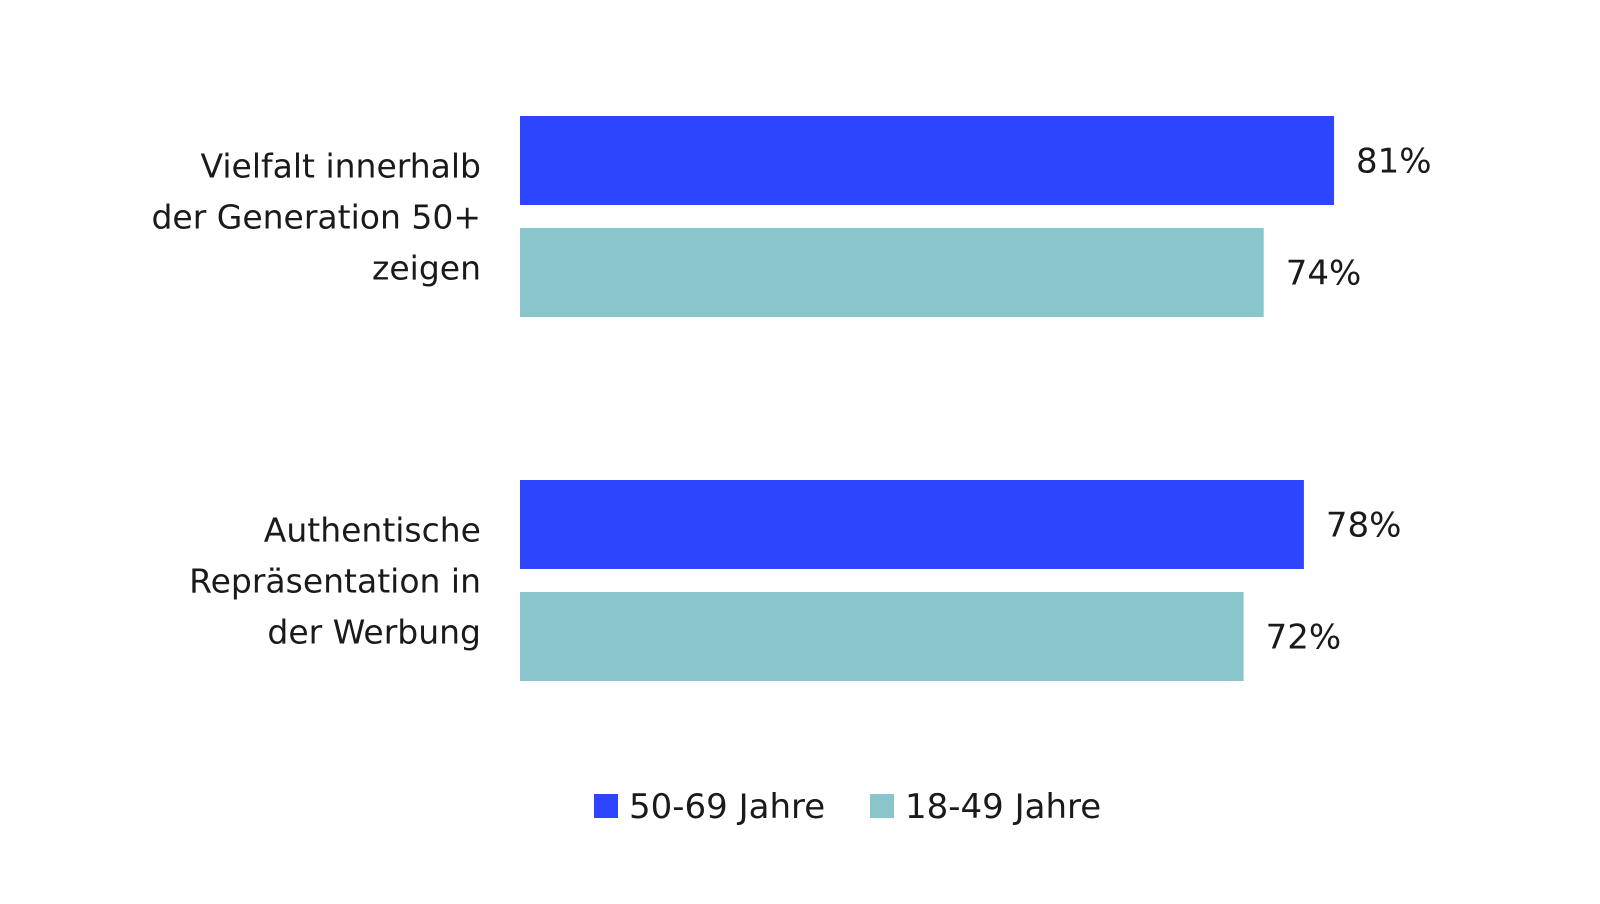  What do you see at coordinates (727, 807) in the screenshot?
I see `legend-label: 50-69 Jahre` at bounding box center [727, 807].